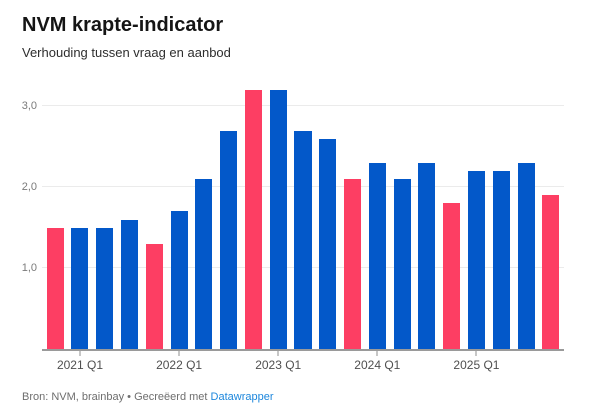 The width and height of the screenshot is (600, 416). What do you see at coordinates (179, 280) in the screenshot?
I see `bar-2022-q1` at bounding box center [179, 280].